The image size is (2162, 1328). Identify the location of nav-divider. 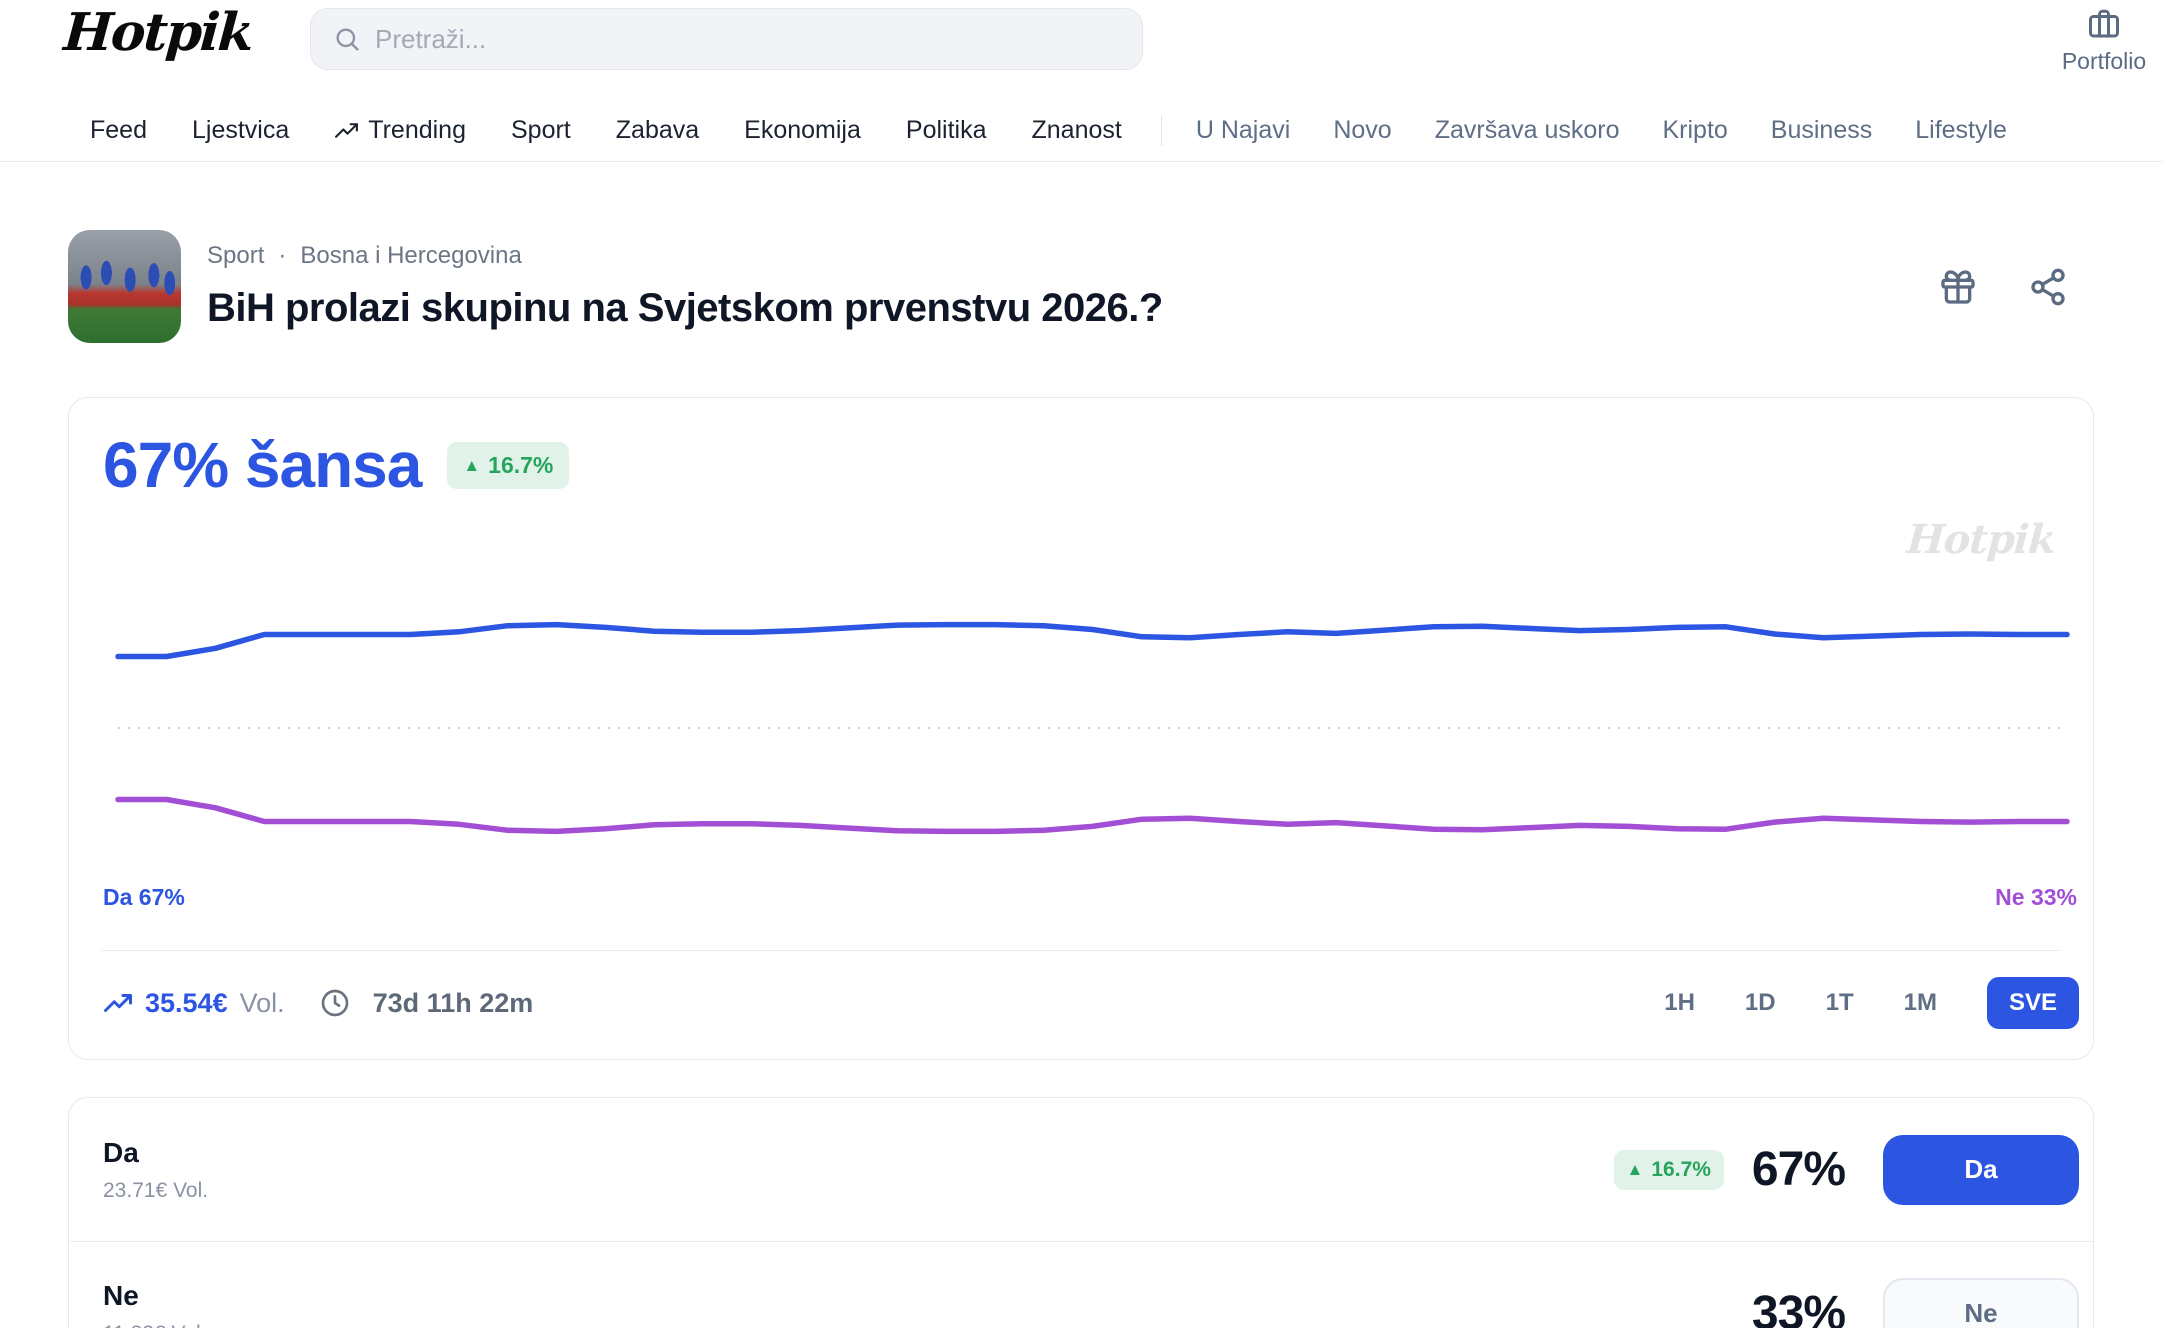
(1161, 130).